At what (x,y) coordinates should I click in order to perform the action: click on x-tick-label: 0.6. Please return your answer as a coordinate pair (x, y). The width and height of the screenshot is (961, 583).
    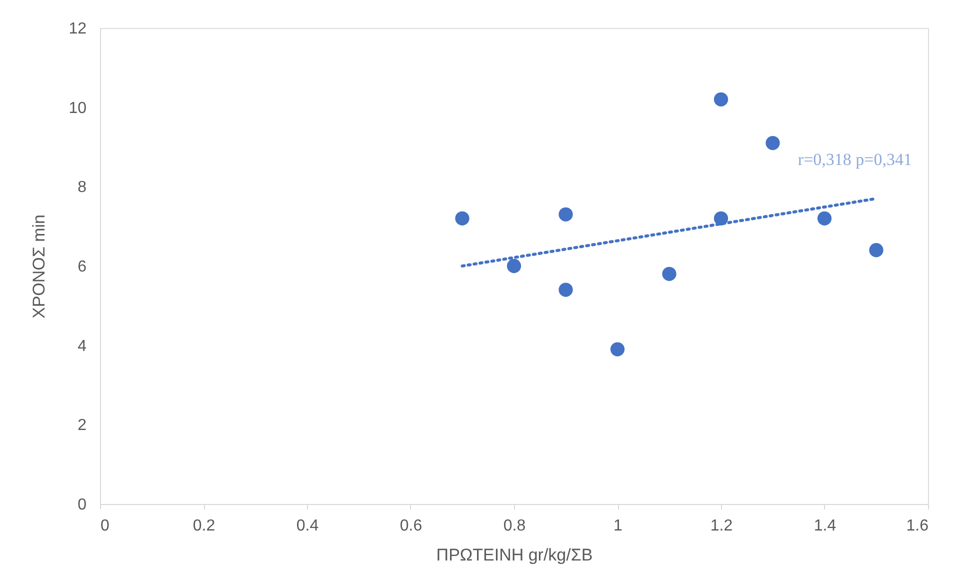
    Looking at the image, I should click on (411, 526).